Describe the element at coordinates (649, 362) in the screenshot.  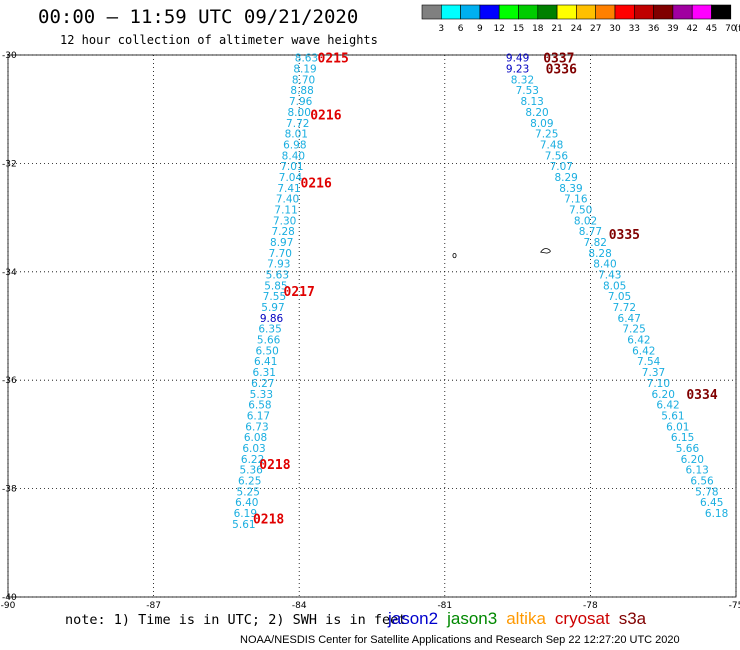
I see `wave-height-value: 7.54` at that location.